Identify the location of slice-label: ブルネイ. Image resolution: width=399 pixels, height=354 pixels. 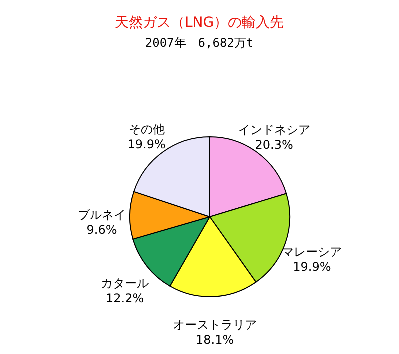
(102, 215).